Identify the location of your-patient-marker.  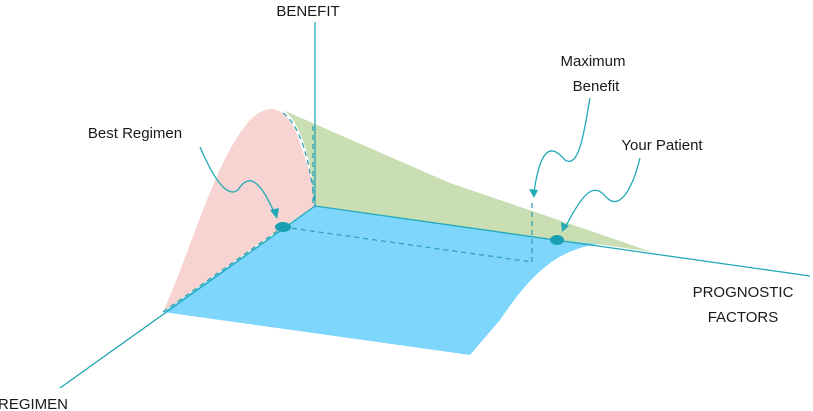
(557, 240).